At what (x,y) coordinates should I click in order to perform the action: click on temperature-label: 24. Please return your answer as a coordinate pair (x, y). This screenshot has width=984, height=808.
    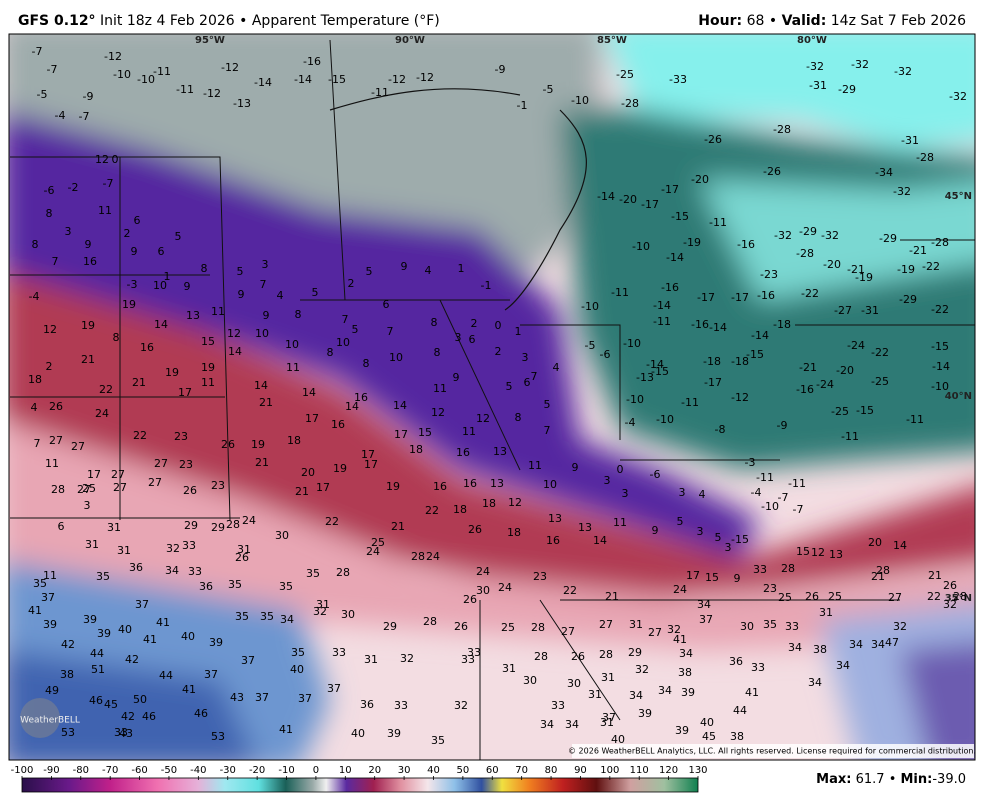
    Looking at the image, I should click on (102, 413).